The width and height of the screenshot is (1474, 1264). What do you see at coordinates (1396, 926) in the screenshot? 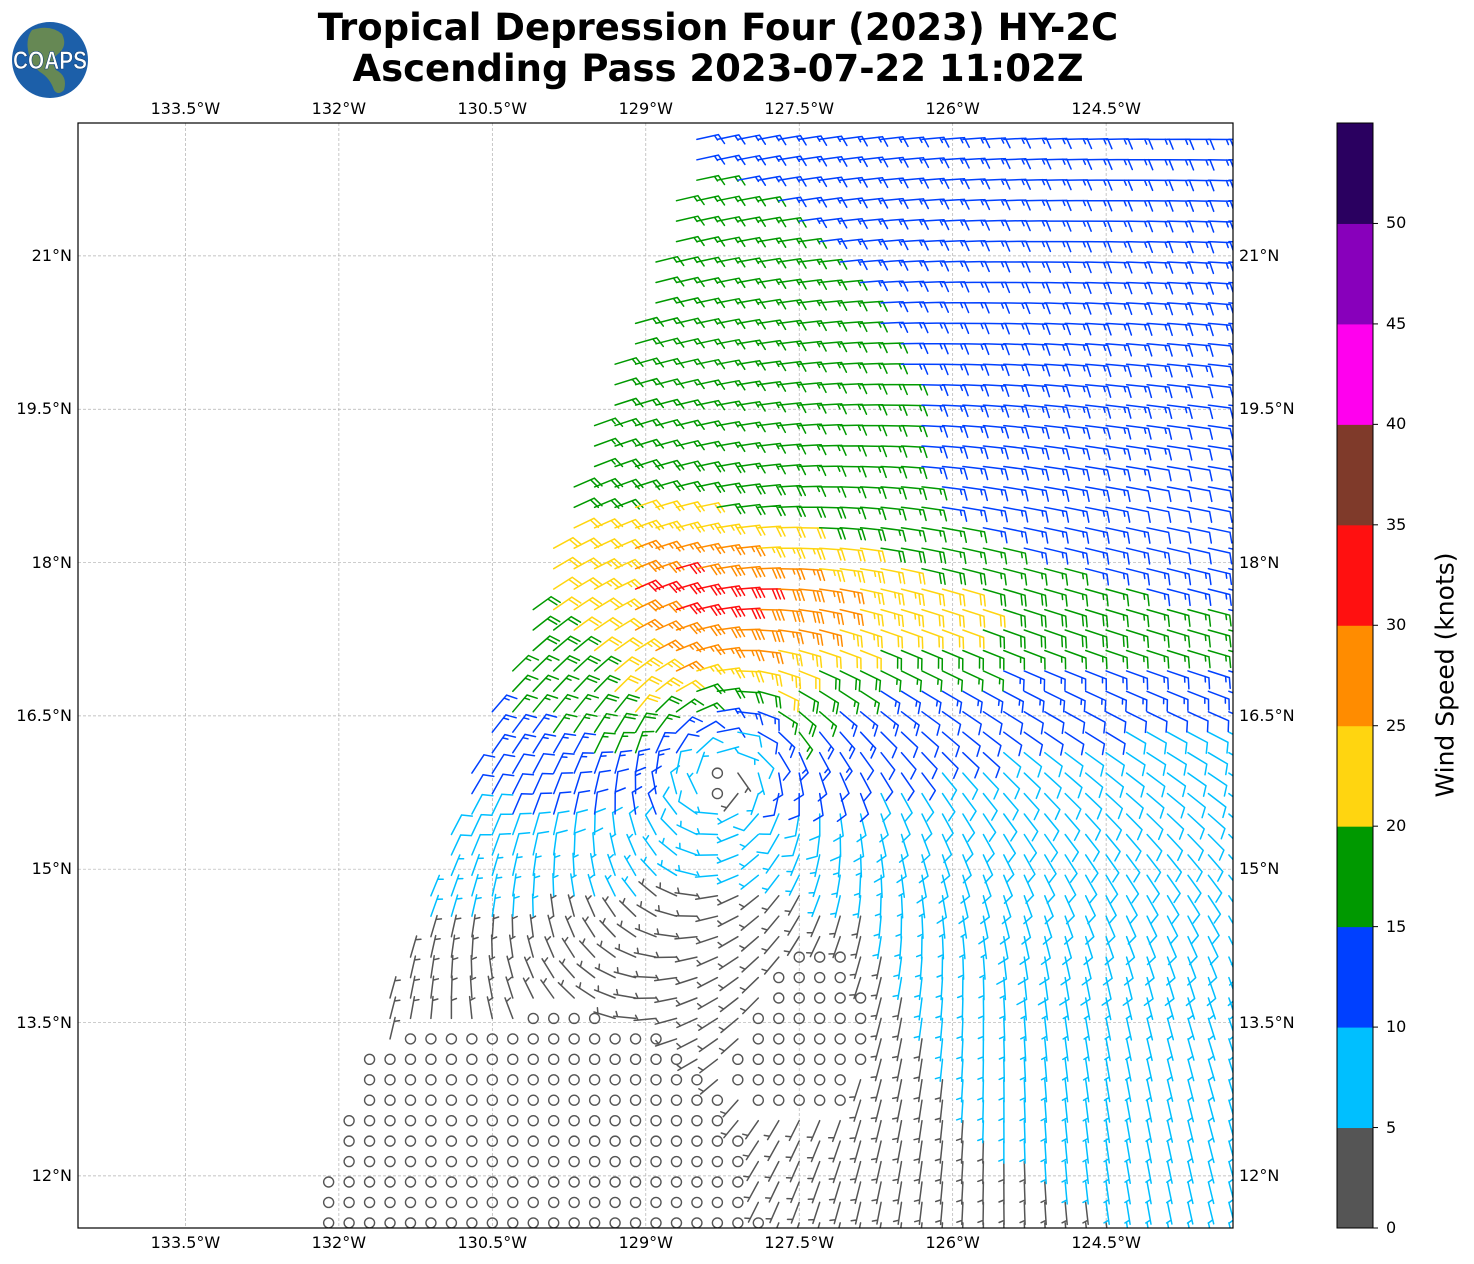
I see `colorbar-tick-label: 15` at bounding box center [1396, 926].